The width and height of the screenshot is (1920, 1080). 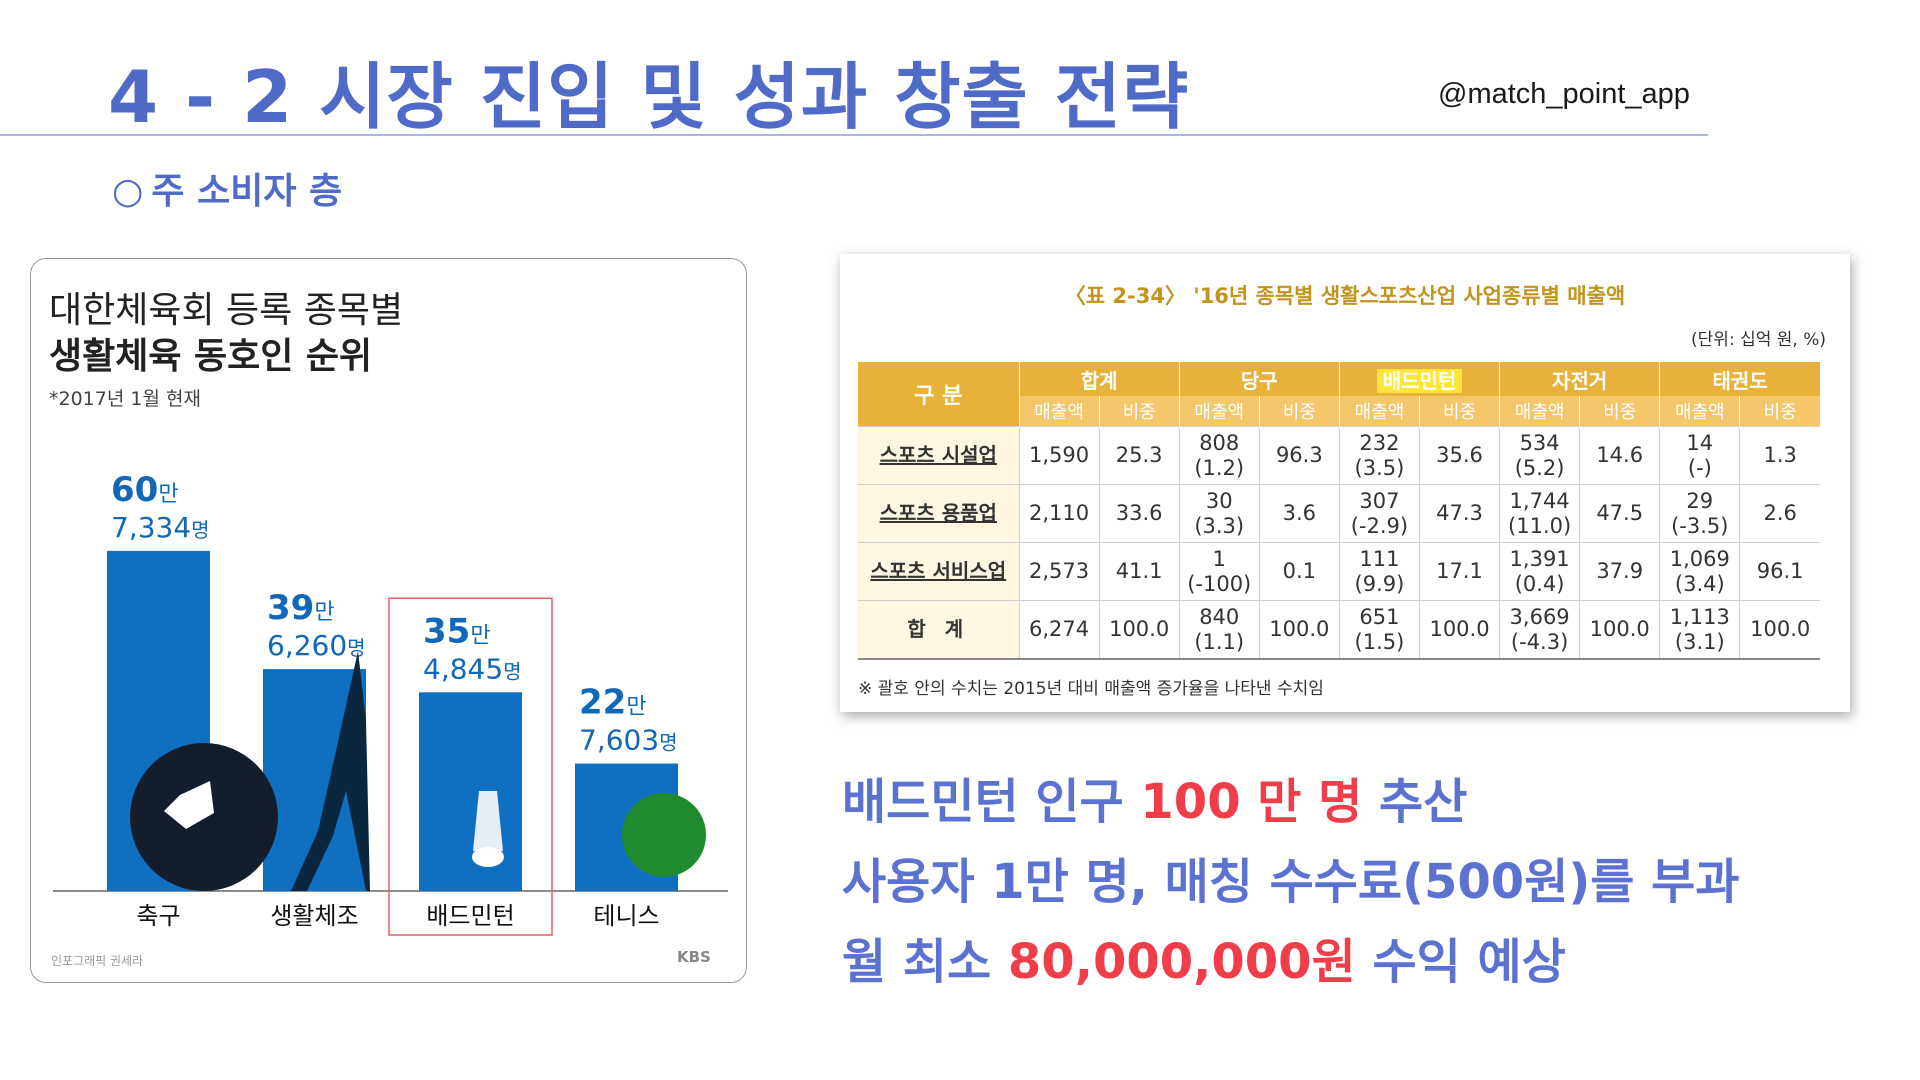 What do you see at coordinates (854, 135) in the screenshot?
I see `title-divider` at bounding box center [854, 135].